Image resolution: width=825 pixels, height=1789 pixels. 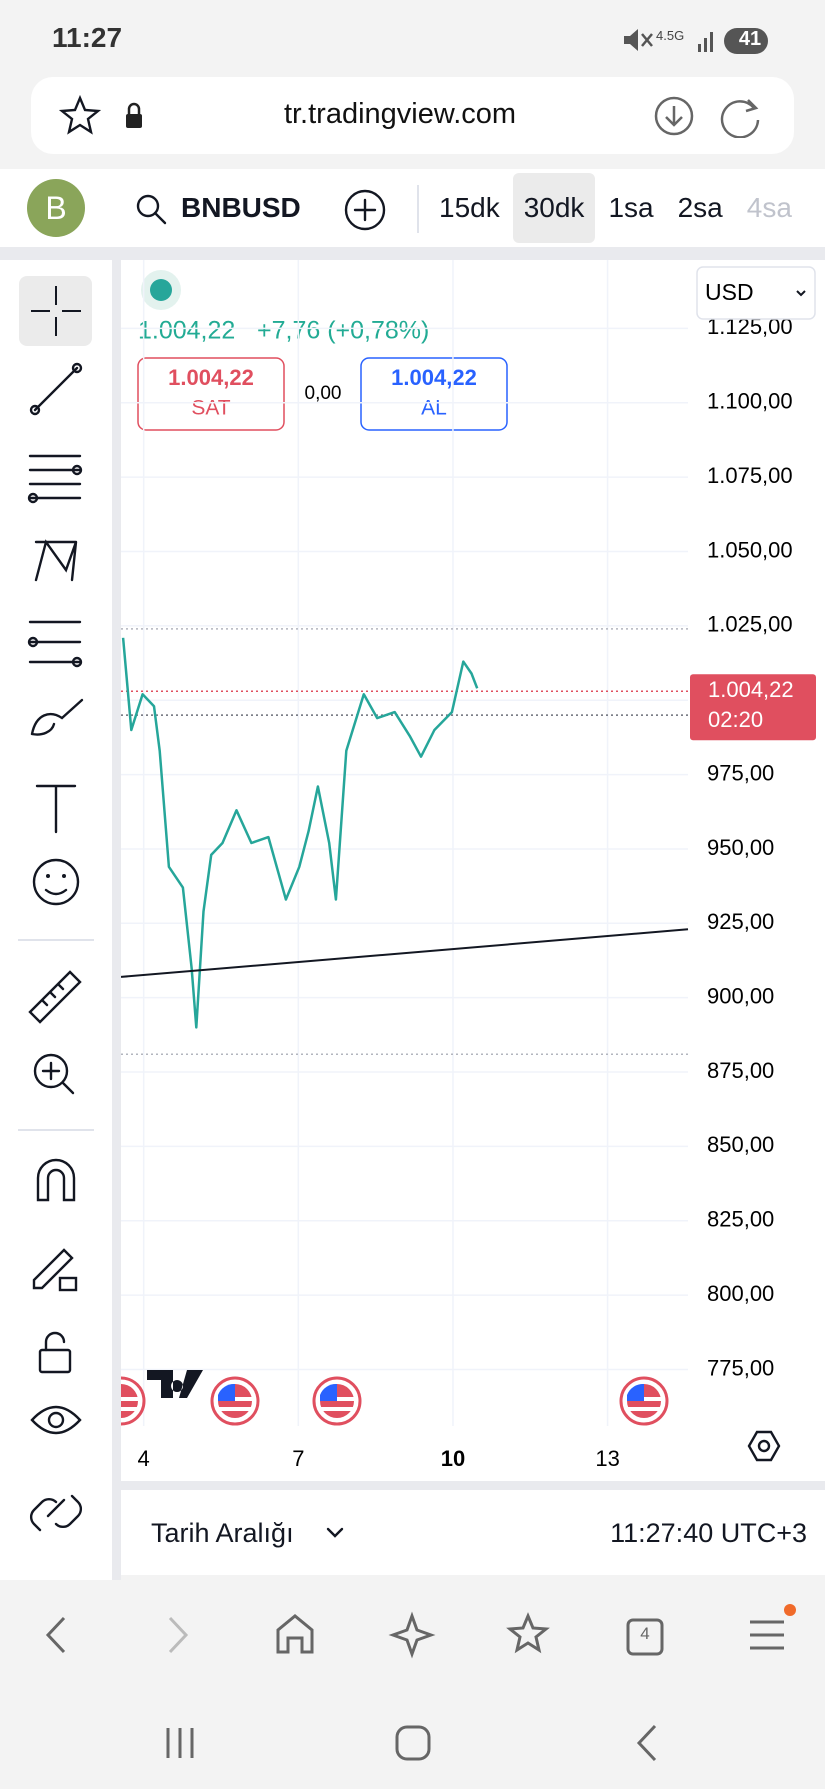 I want to click on add-symbol, so click(x=365, y=210).